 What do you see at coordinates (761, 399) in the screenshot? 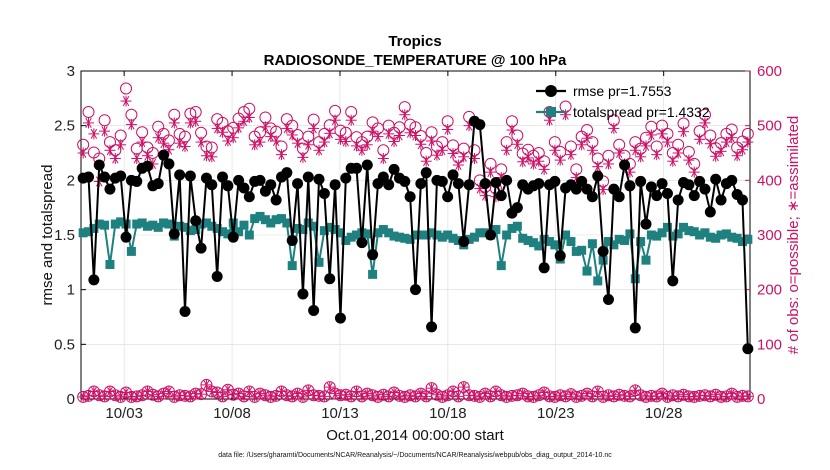
I see `y-right-tick-label: 0` at bounding box center [761, 399].